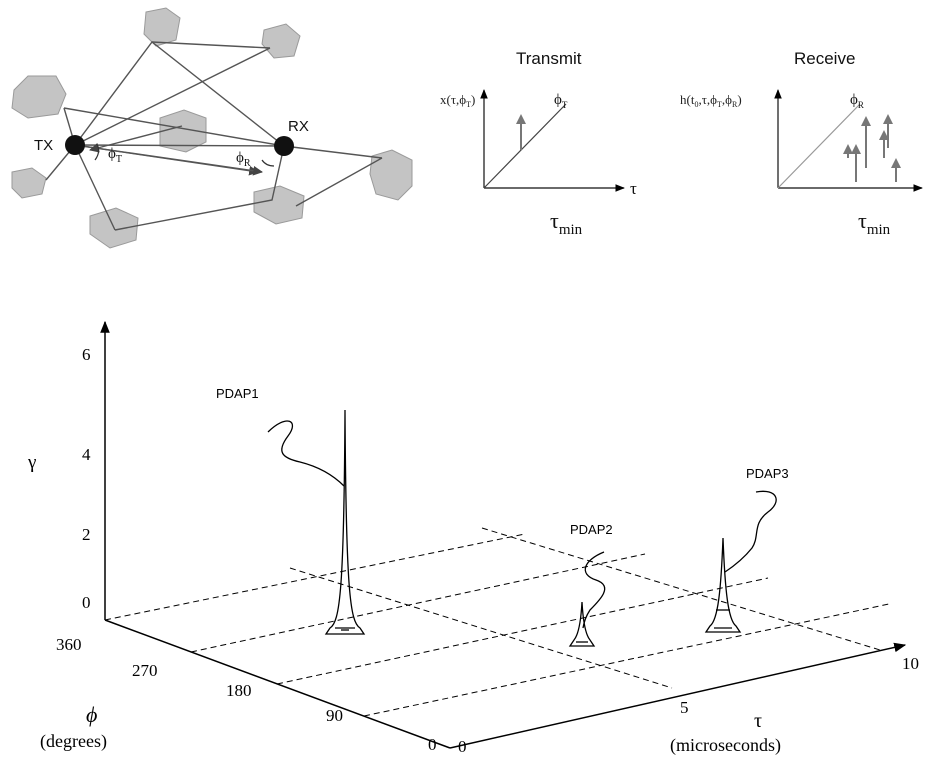 This screenshot has width=930, height=759. Describe the element at coordinates (73, 741) in the screenshot. I see `phi-unit: (degrees)` at that location.